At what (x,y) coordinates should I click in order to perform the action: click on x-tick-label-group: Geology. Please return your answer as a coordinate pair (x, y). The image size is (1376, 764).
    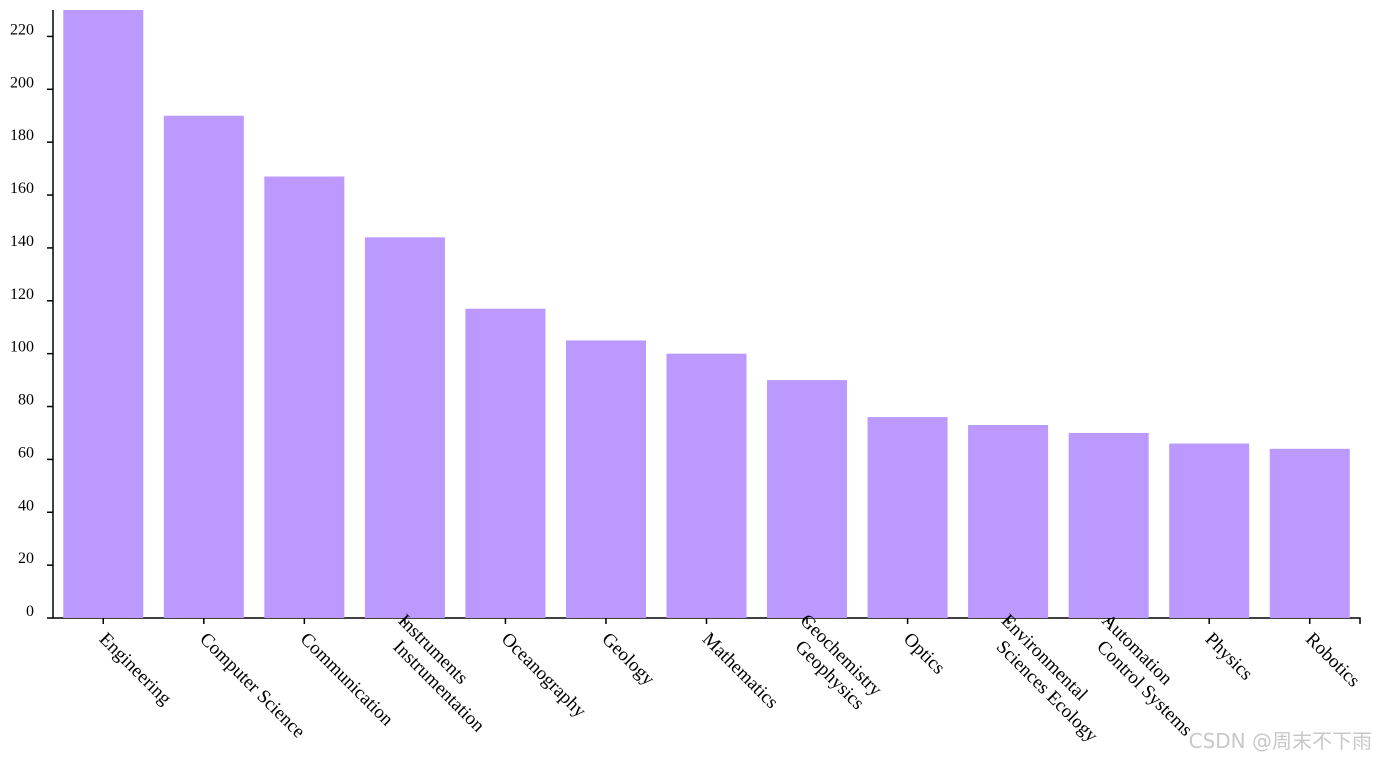
    Looking at the image, I should click on (627, 659).